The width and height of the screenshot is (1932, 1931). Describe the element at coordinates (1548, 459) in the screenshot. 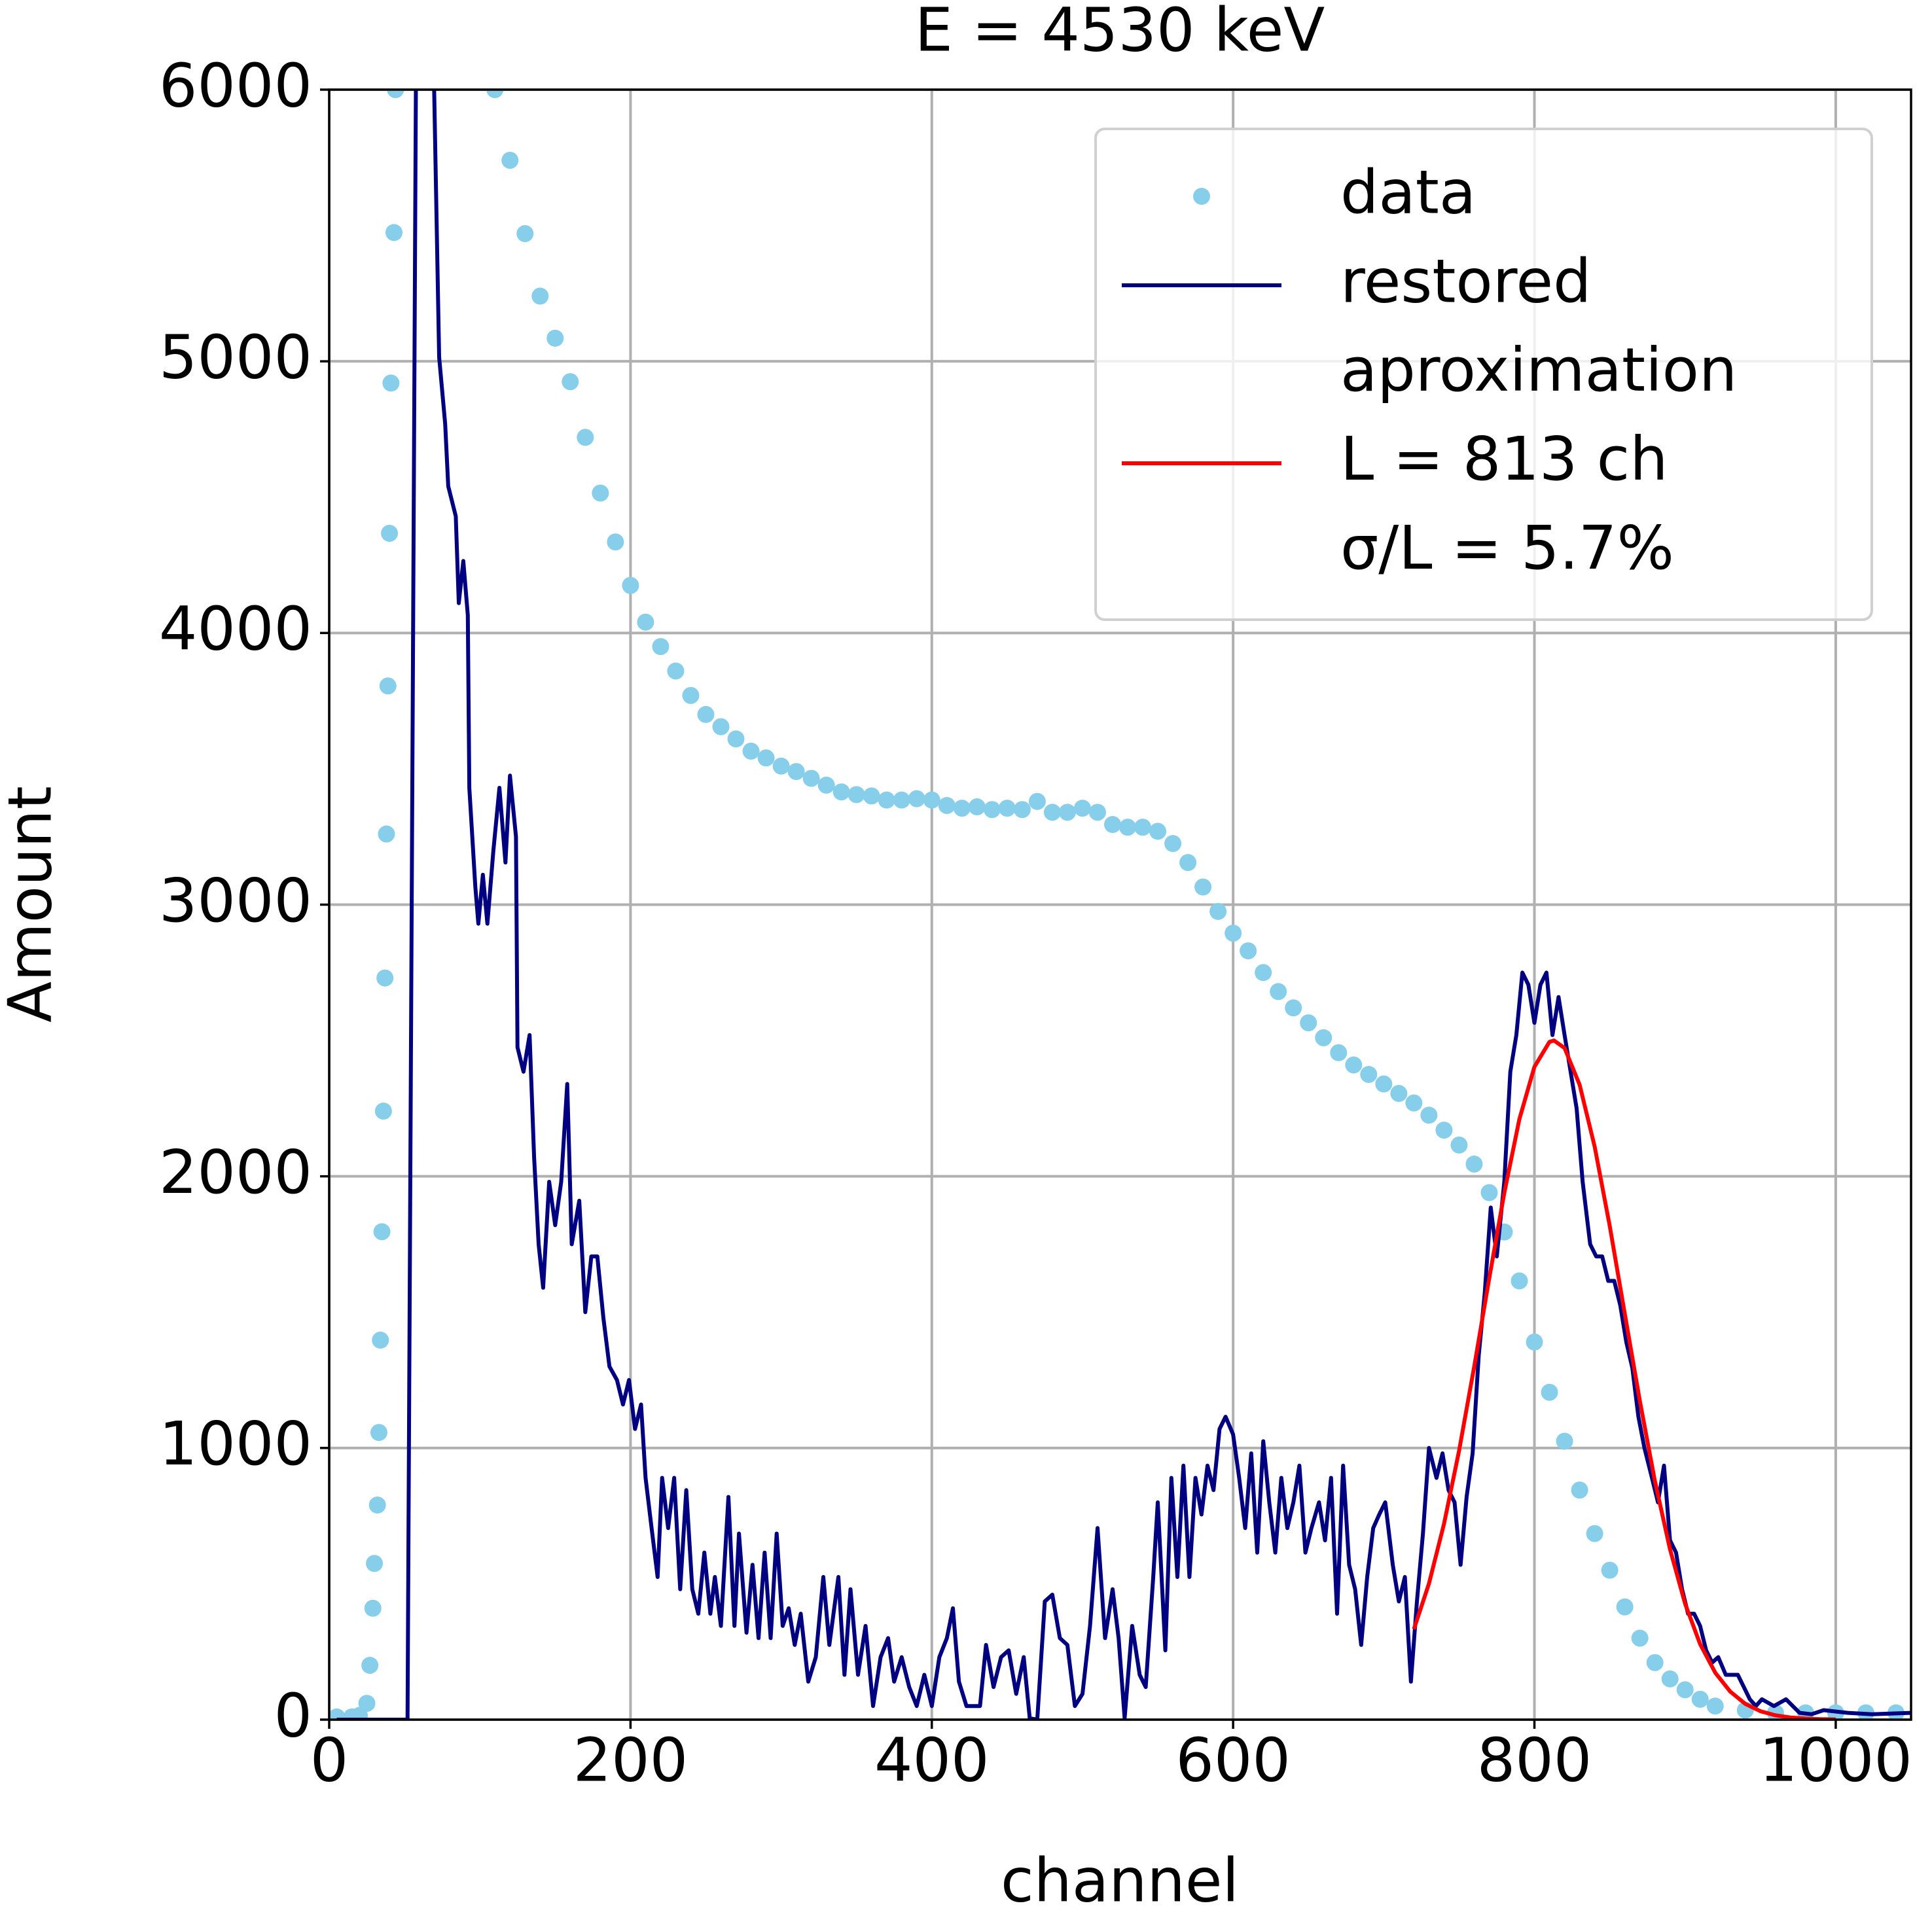

I see `legend-label: aproximation L = 813 ch σ/L = 5.7%` at that location.